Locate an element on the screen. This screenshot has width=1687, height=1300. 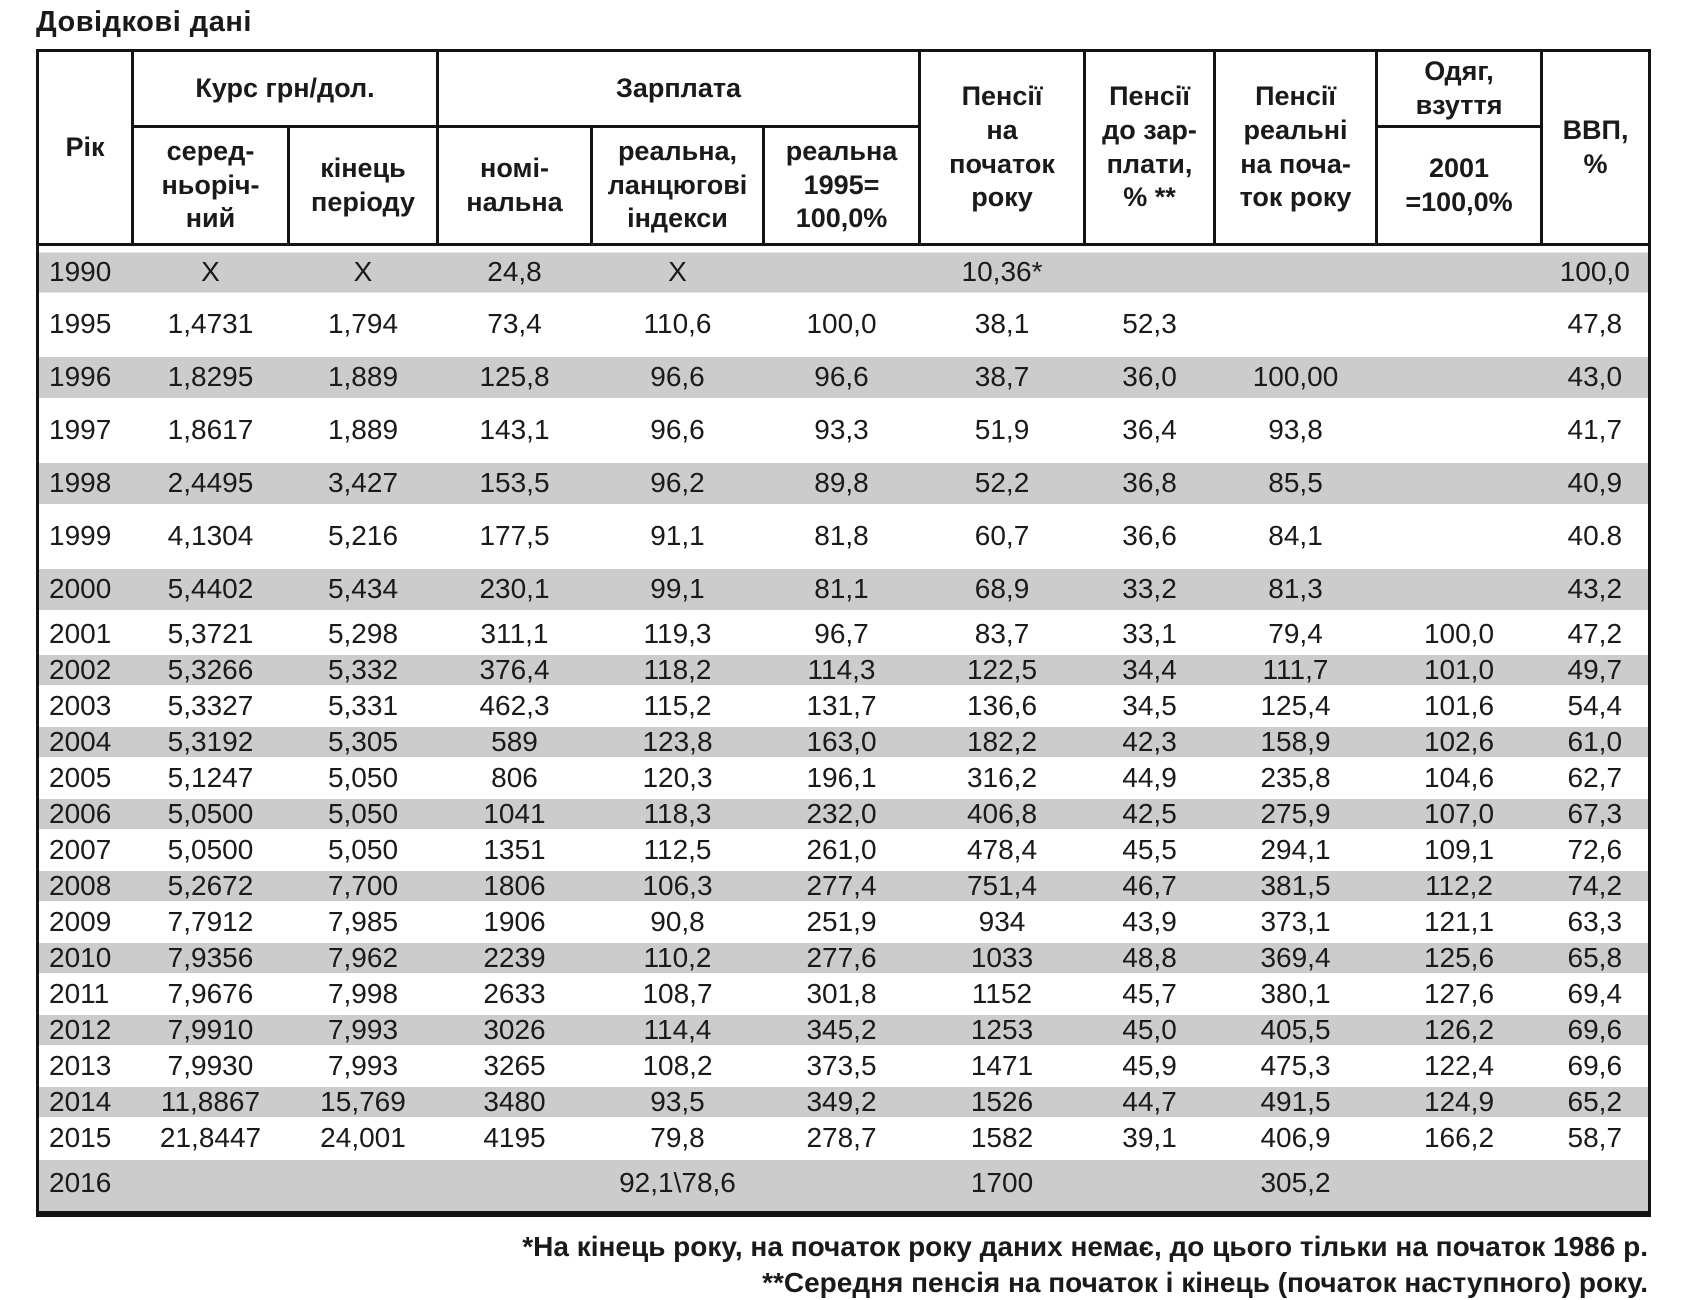
year-cell: 2007 is located at coordinates (80, 849).